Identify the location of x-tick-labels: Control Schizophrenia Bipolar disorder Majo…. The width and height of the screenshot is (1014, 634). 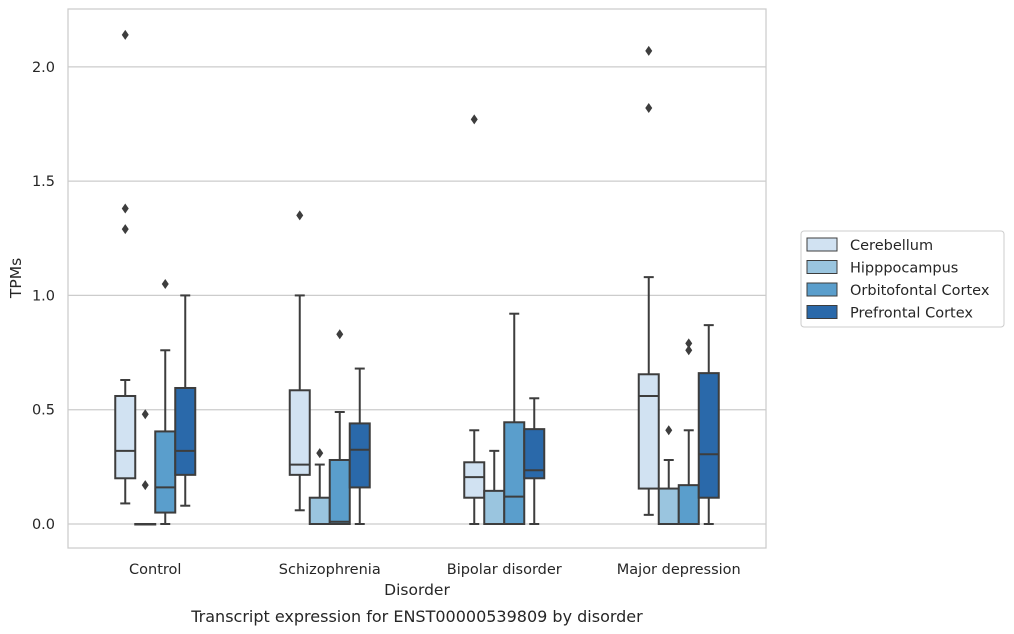
(435, 570).